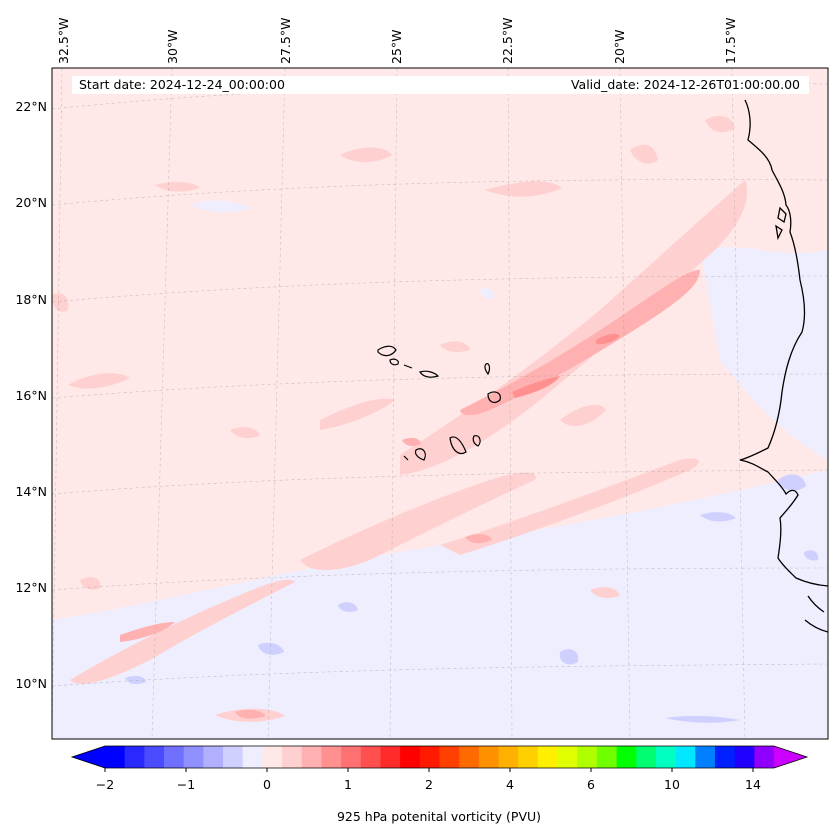 This screenshot has height=836, width=837. I want to click on lat-label: 22°N, so click(31, 106).